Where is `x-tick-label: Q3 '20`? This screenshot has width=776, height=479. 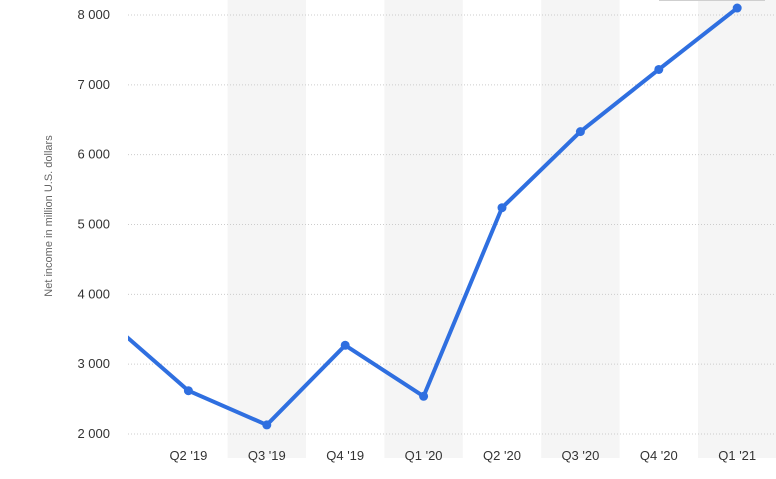 x-tick-label: Q3 '20 is located at coordinates (580, 455).